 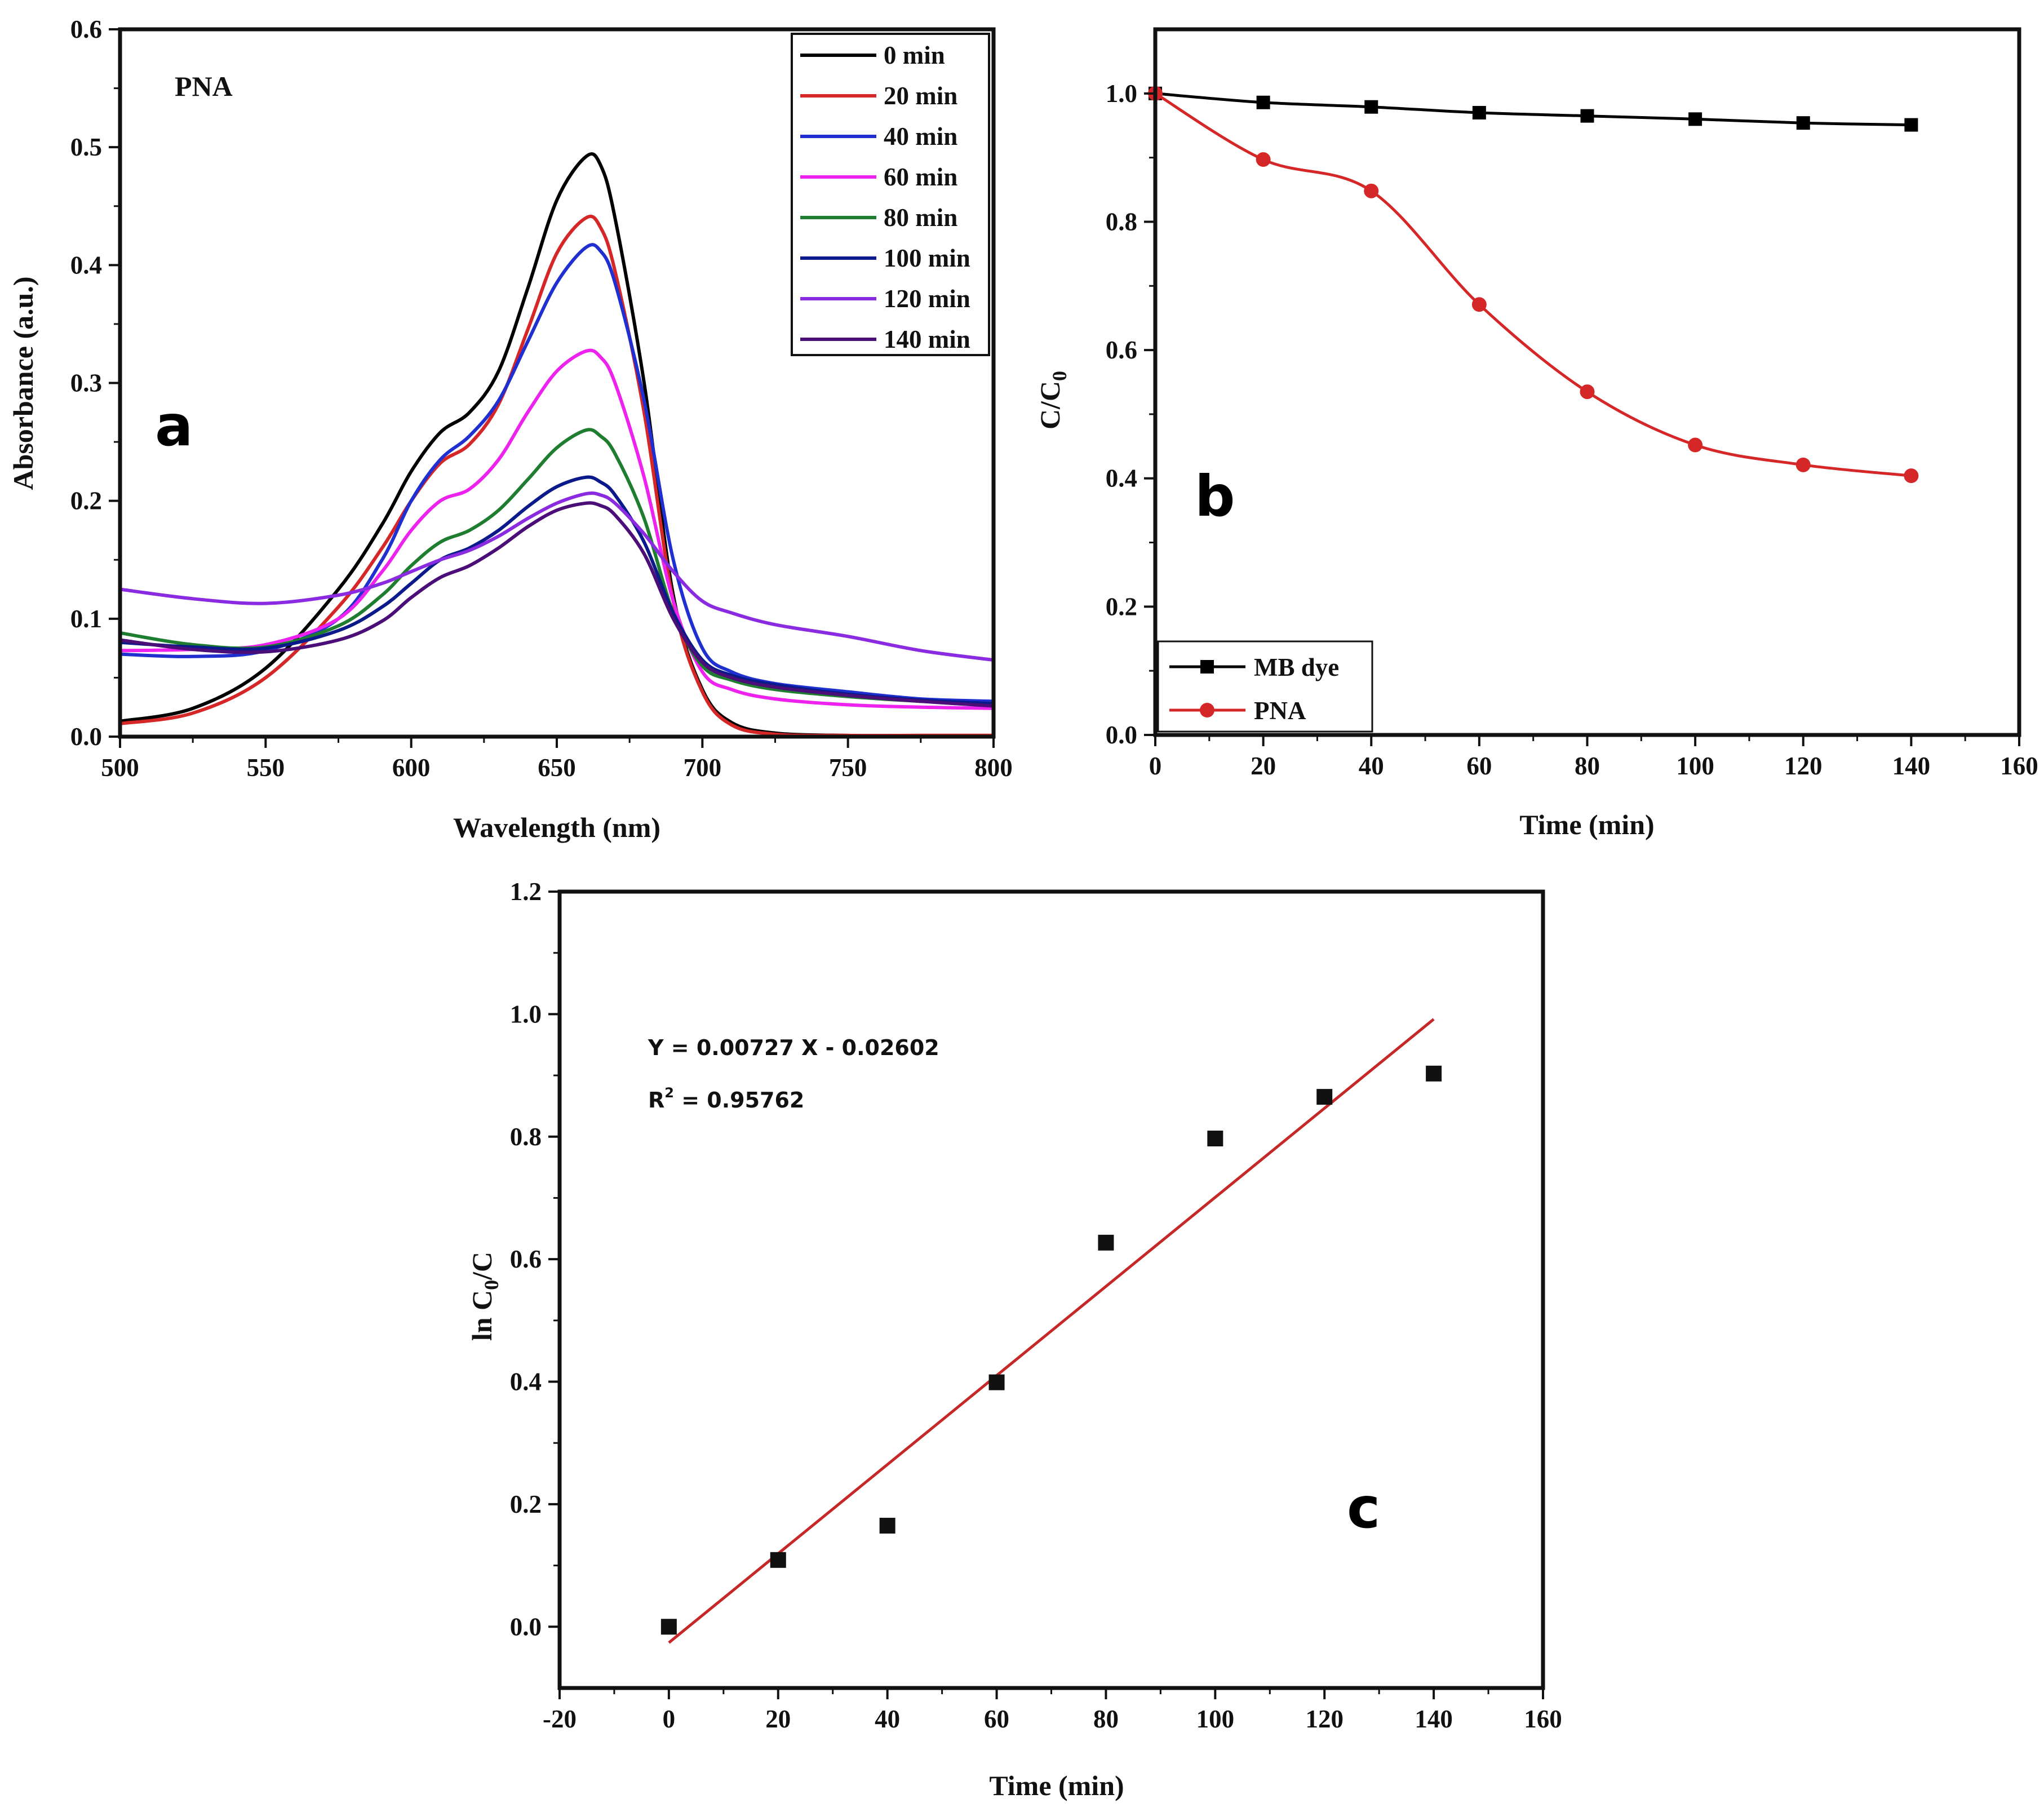 I want to click on panel-a-ytick-label: 0.4, so click(x=86, y=265).